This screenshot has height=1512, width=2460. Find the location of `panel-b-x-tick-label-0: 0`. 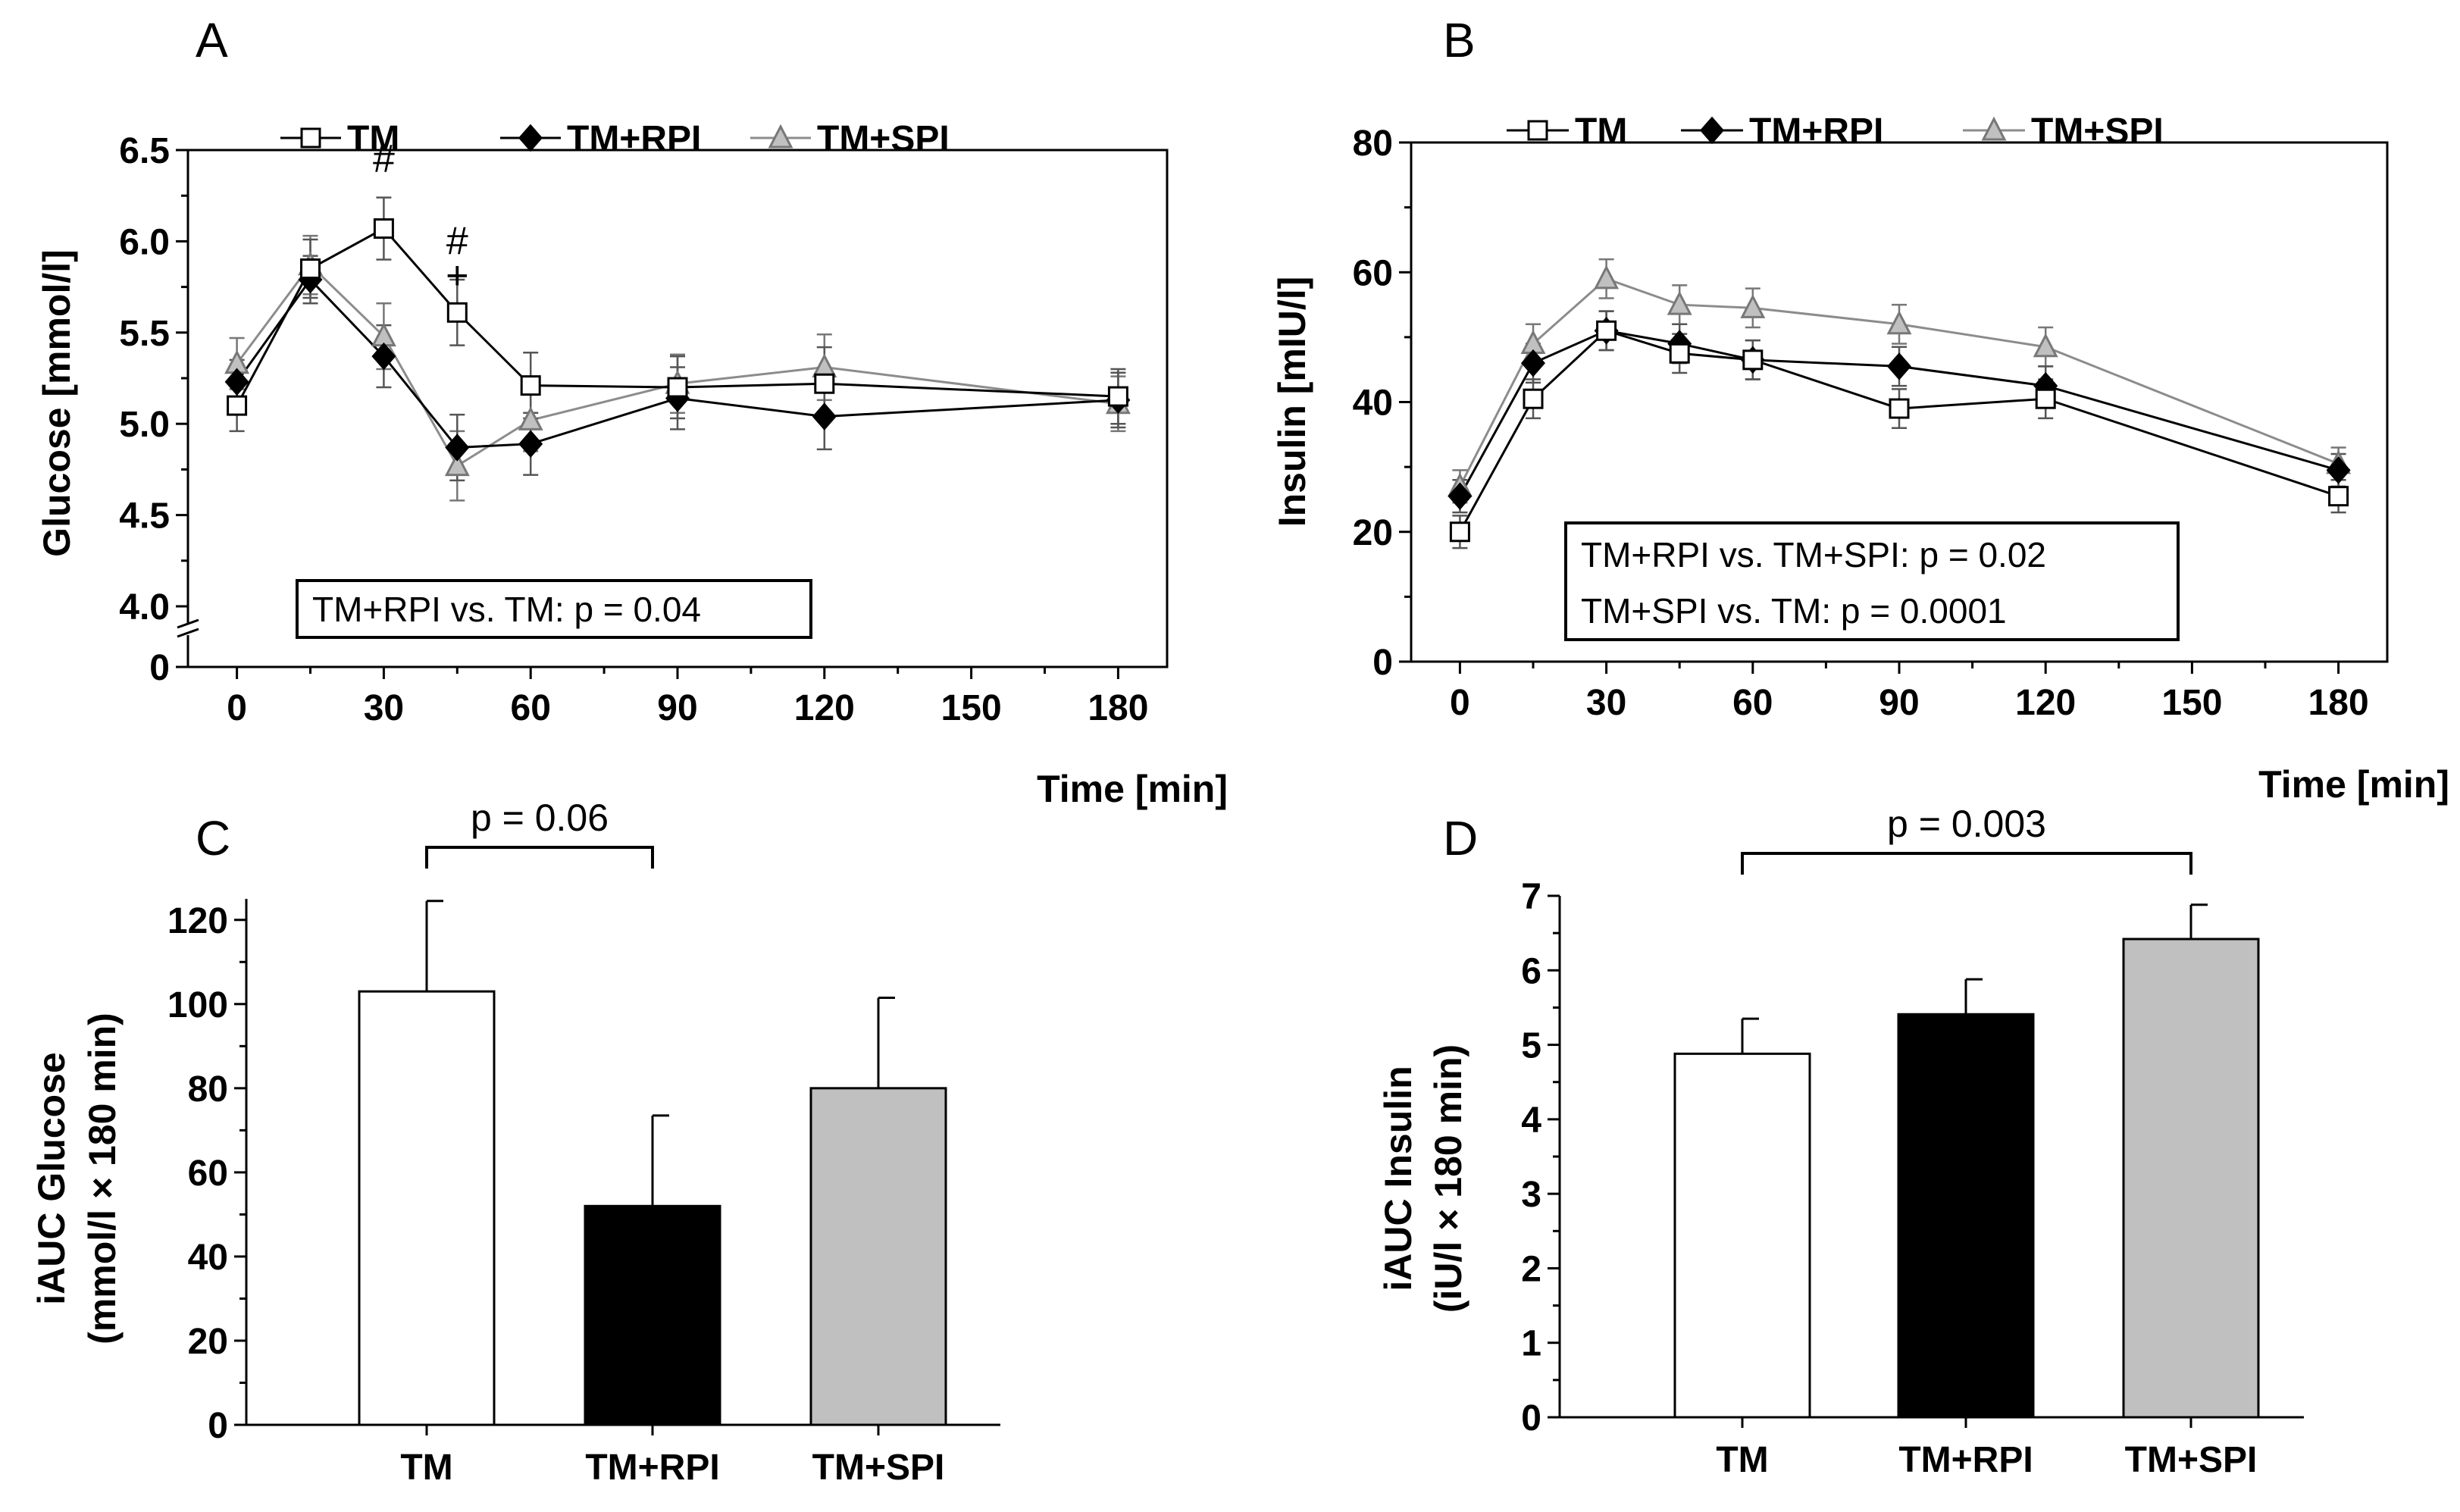

panel-b-x-tick-label-0: 0 is located at coordinates (1460, 703).